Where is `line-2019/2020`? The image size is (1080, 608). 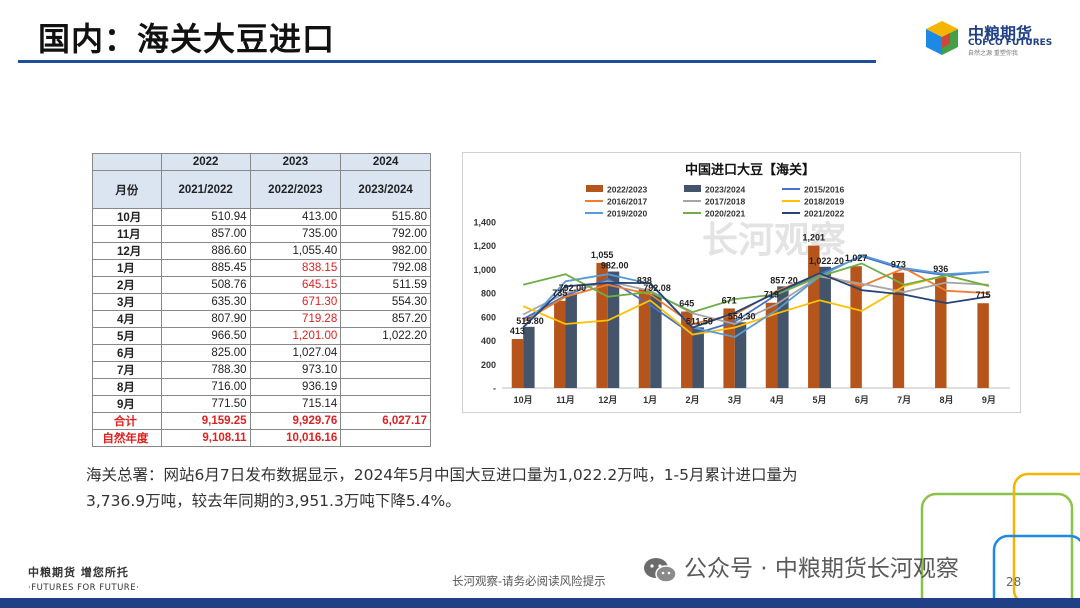
line-2019/2020 is located at coordinates (755, 296).